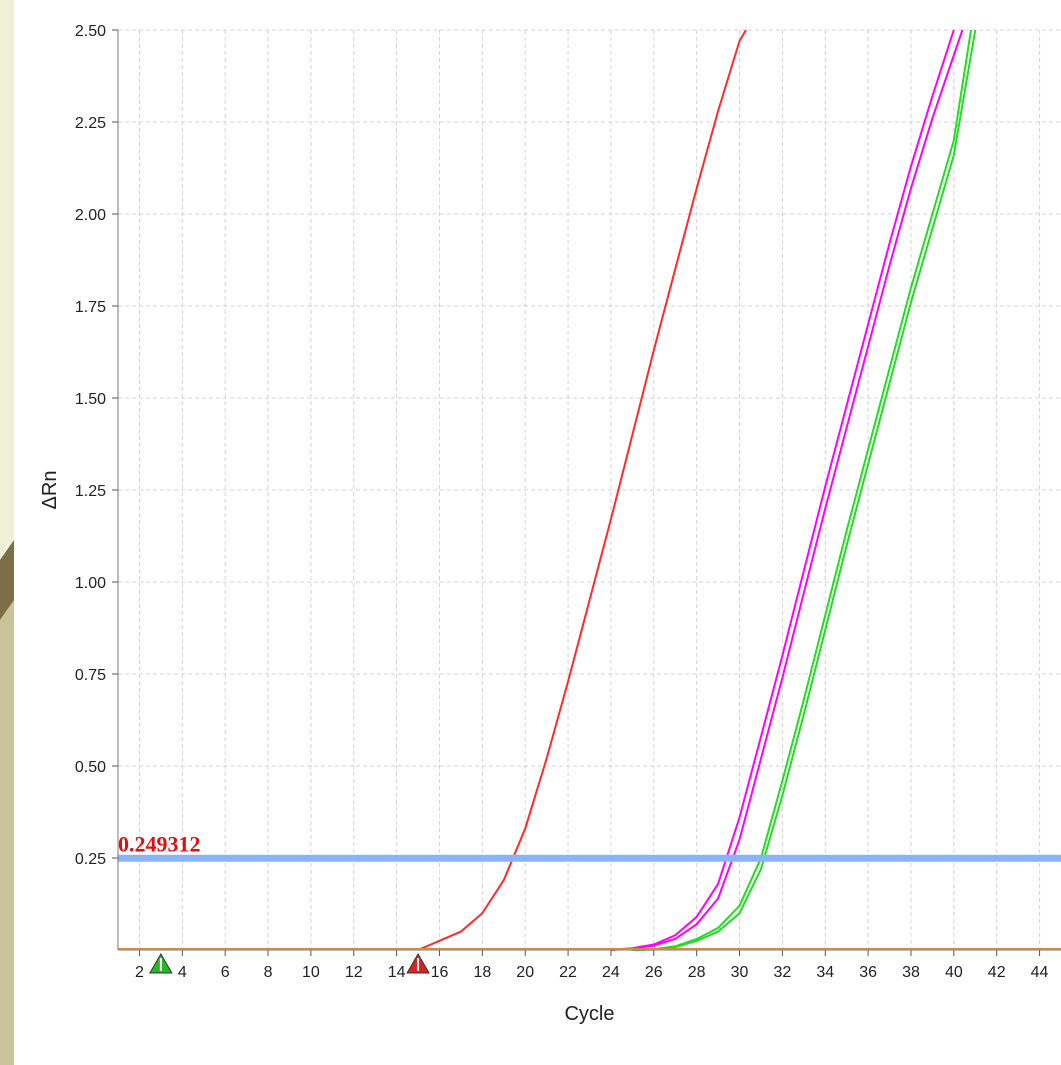 Image resolution: width=1061 pixels, height=1065 pixels. Describe the element at coordinates (589, 1014) in the screenshot. I see `x-axis-title: Cycle` at that location.